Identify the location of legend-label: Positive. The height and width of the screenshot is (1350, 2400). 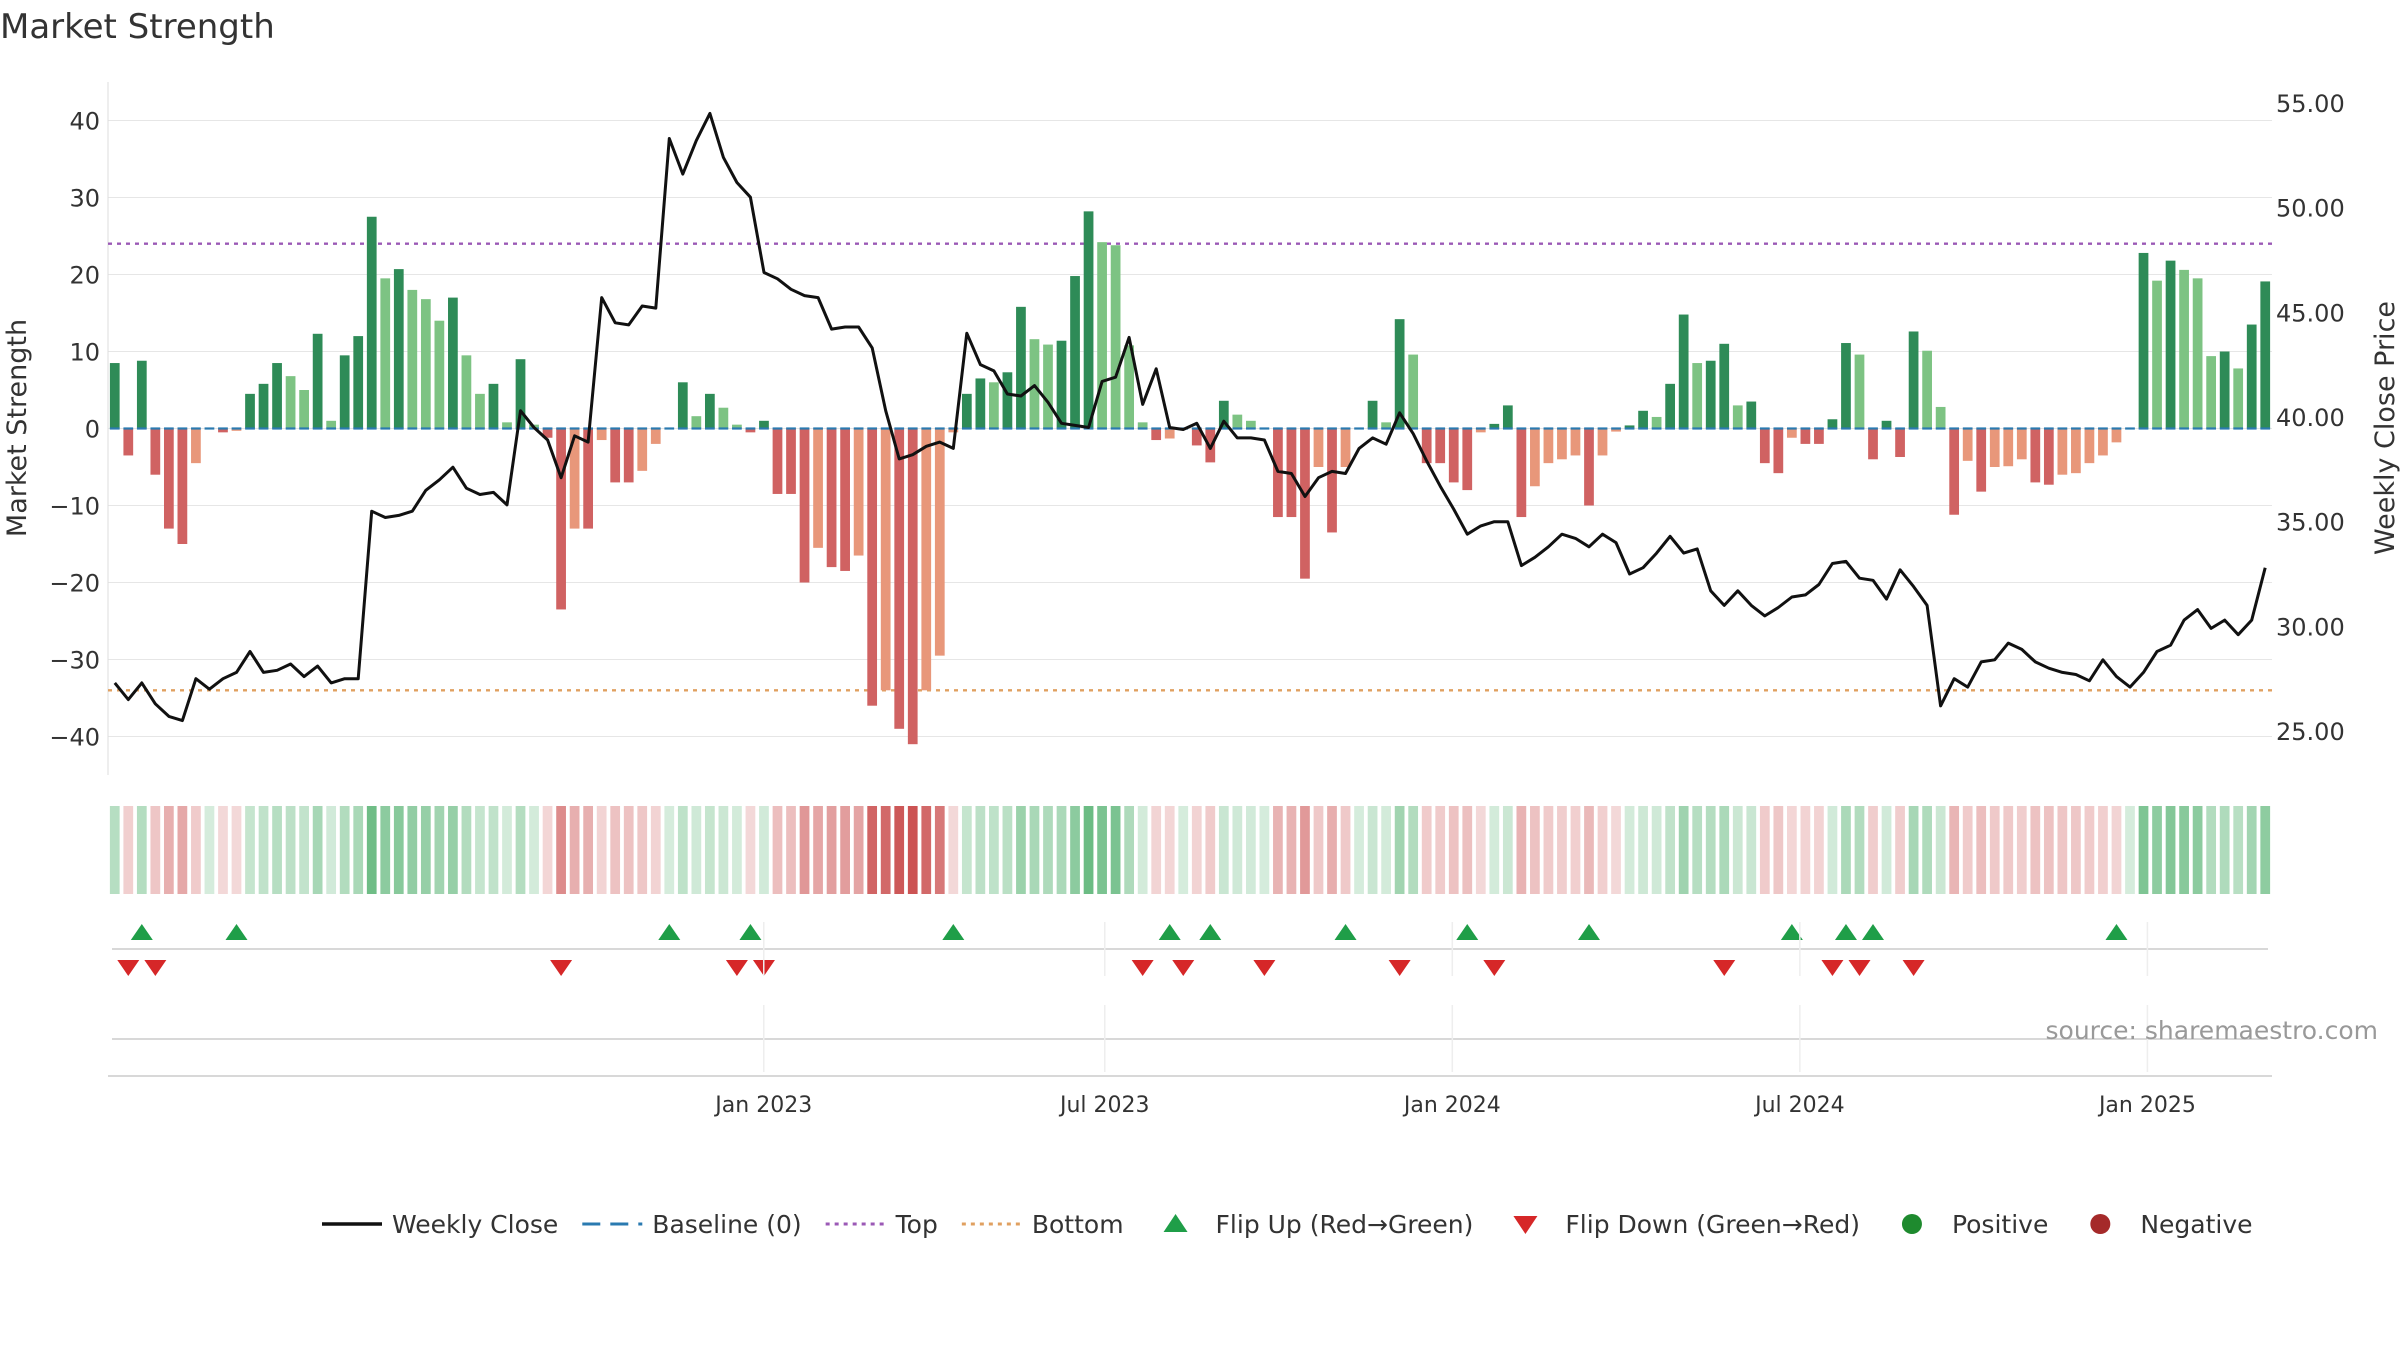
(2000, 1224).